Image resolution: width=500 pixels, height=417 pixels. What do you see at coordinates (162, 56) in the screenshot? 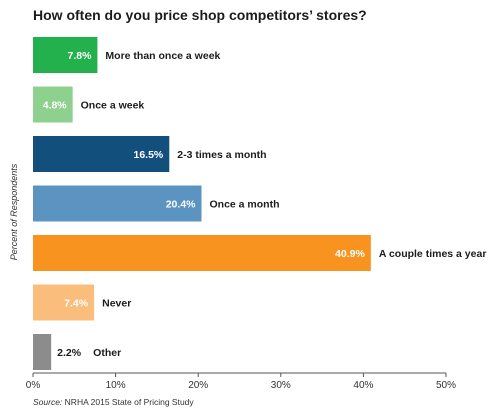
I see `category-label: More than once a week` at bounding box center [162, 56].